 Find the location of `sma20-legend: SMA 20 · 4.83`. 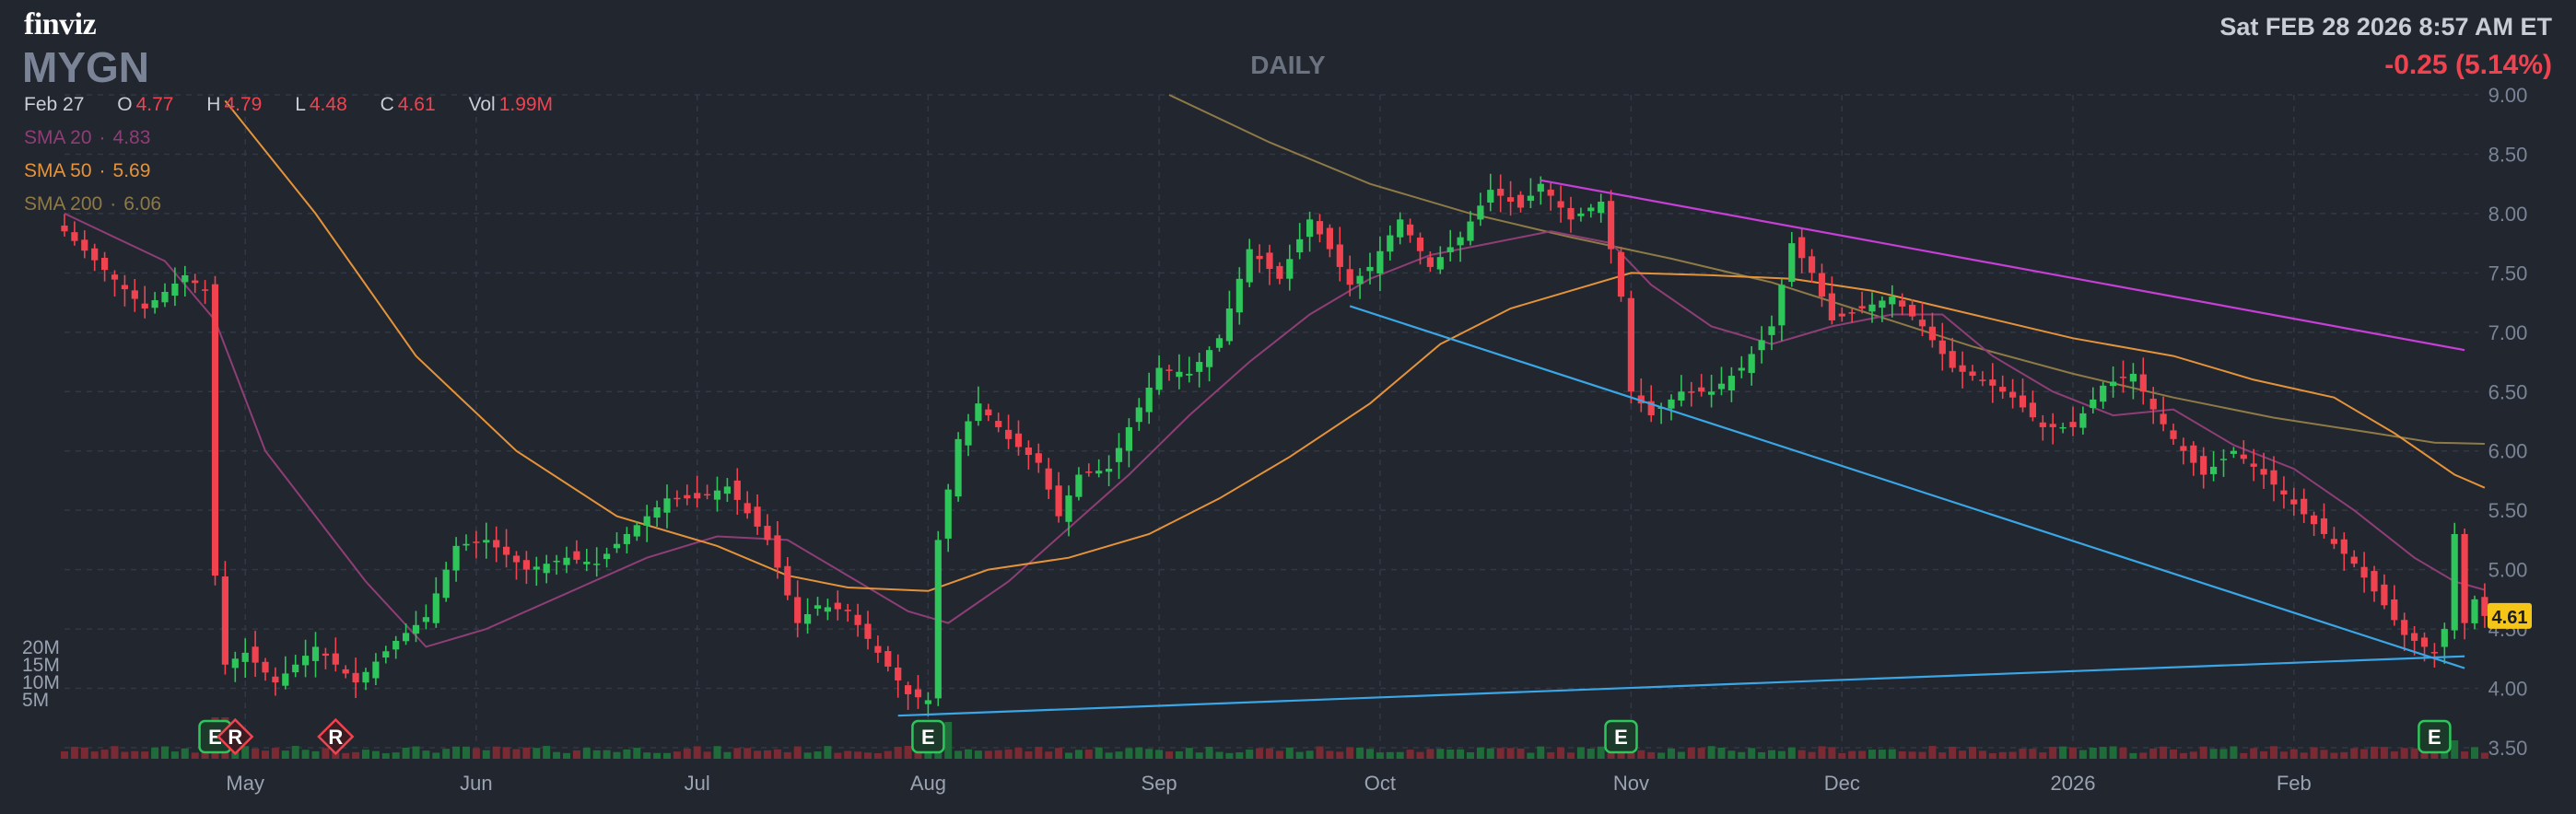

sma20-legend: SMA 20 · 4.83 is located at coordinates (87, 137).